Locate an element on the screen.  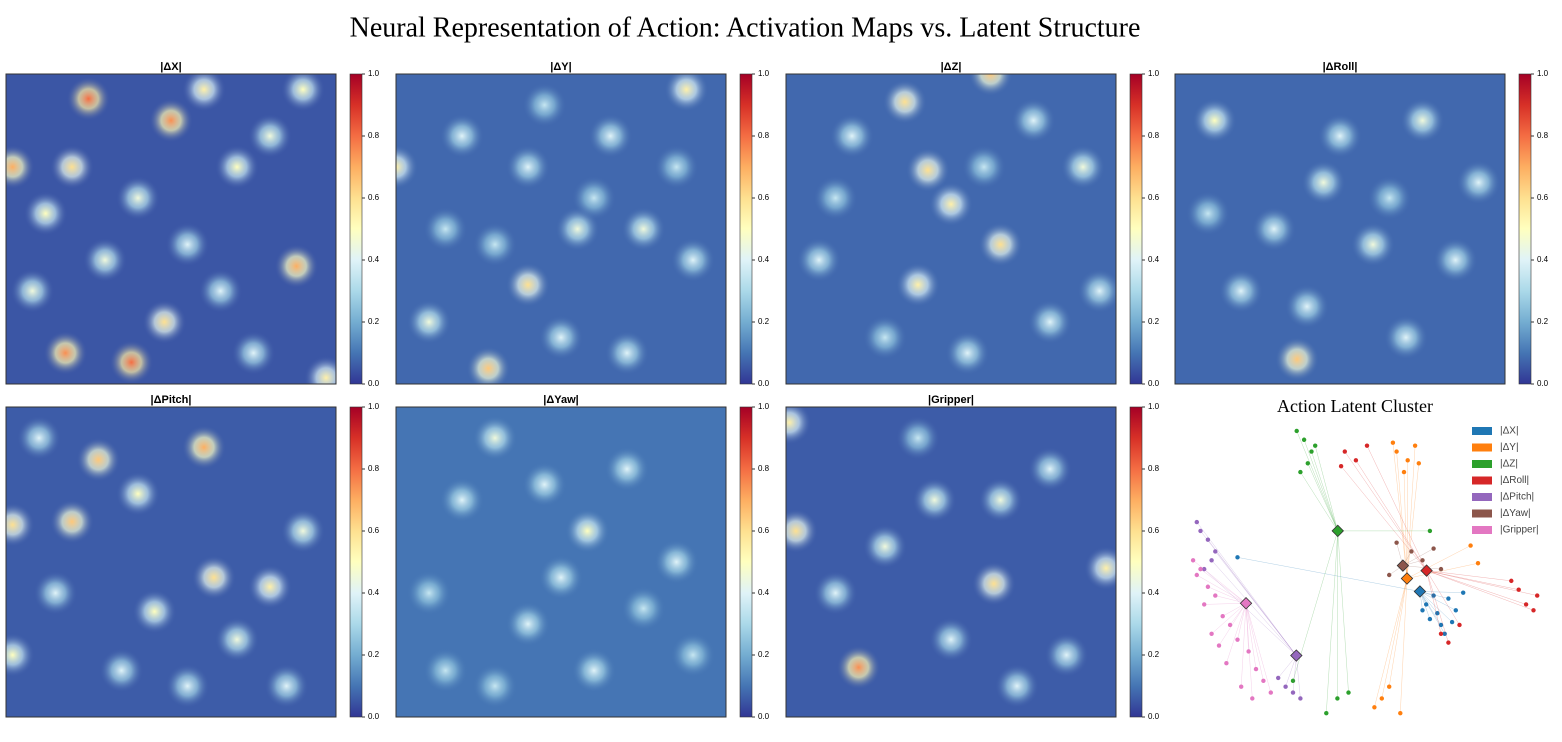
panel-title: |ΔRoll| is located at coordinates (1340, 67).